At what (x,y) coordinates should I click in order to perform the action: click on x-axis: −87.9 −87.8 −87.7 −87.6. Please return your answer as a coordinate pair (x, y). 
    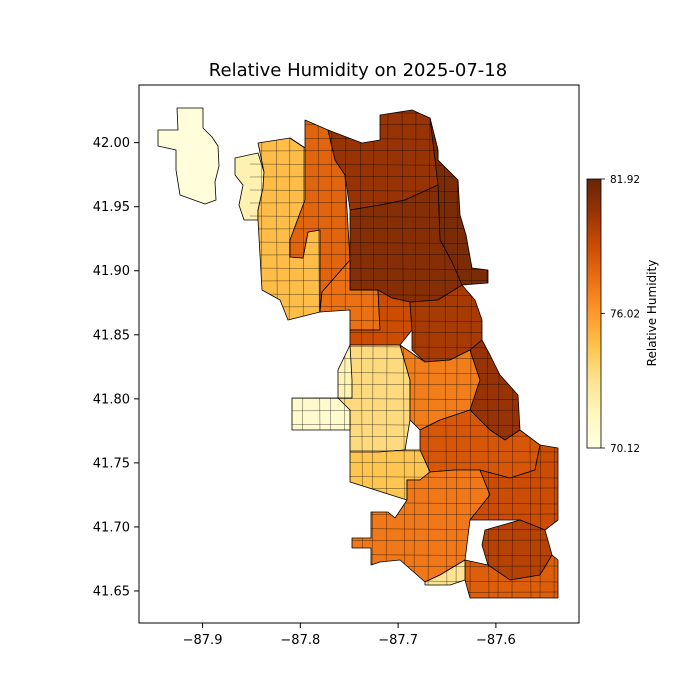
    Looking at the image, I should click on (349, 635).